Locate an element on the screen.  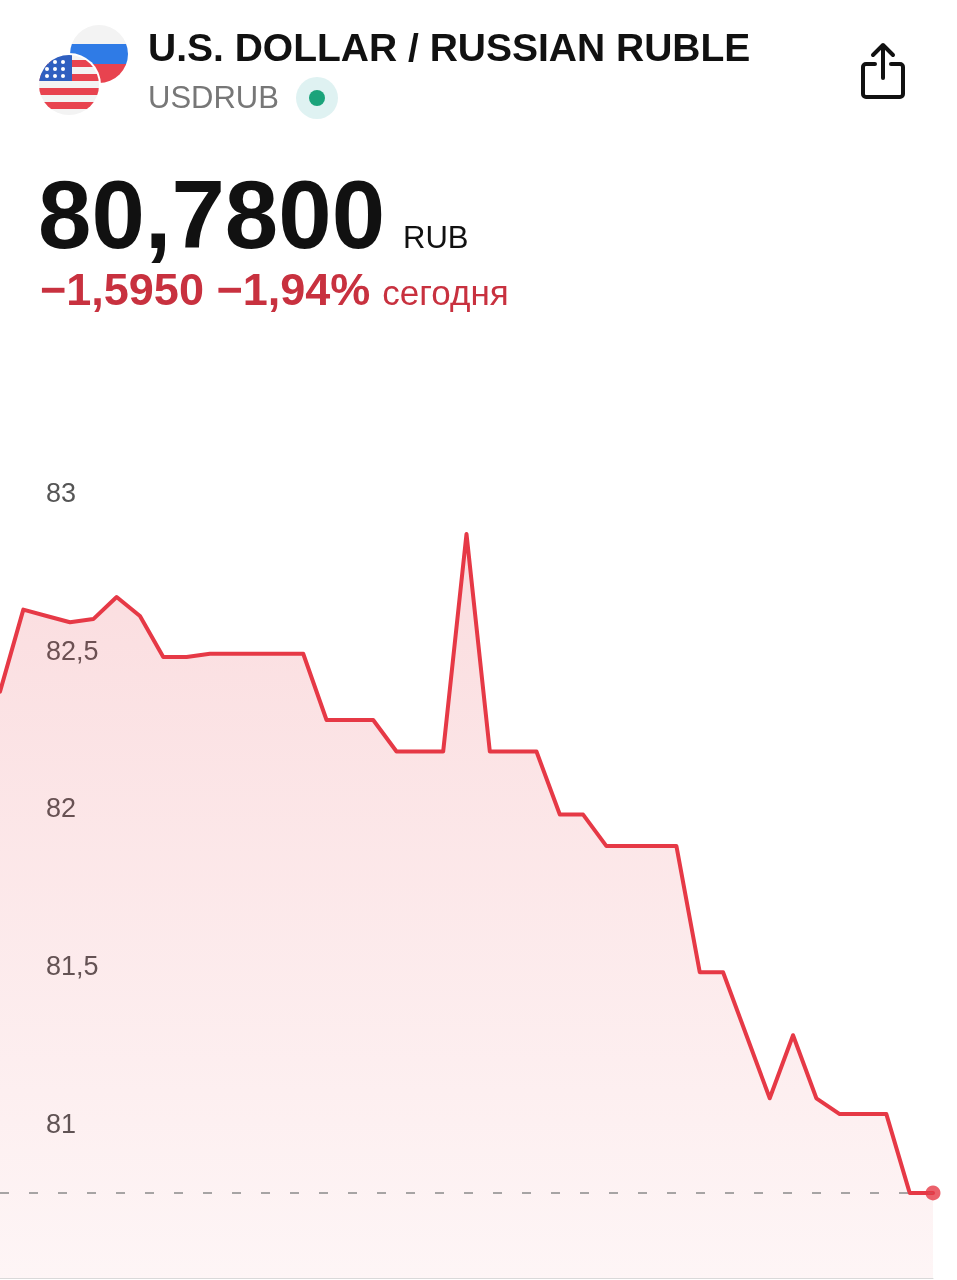
y-tick-label: 82 is located at coordinates (61, 808).